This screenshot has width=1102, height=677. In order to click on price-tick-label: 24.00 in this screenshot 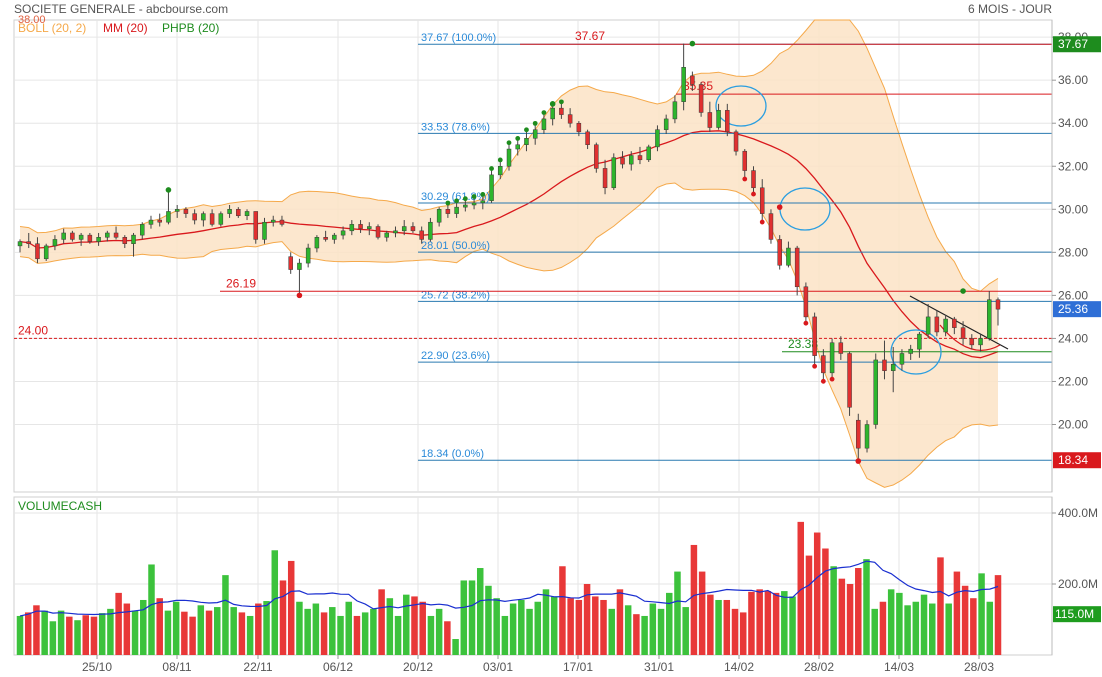, I will do `click(1073, 338)`.